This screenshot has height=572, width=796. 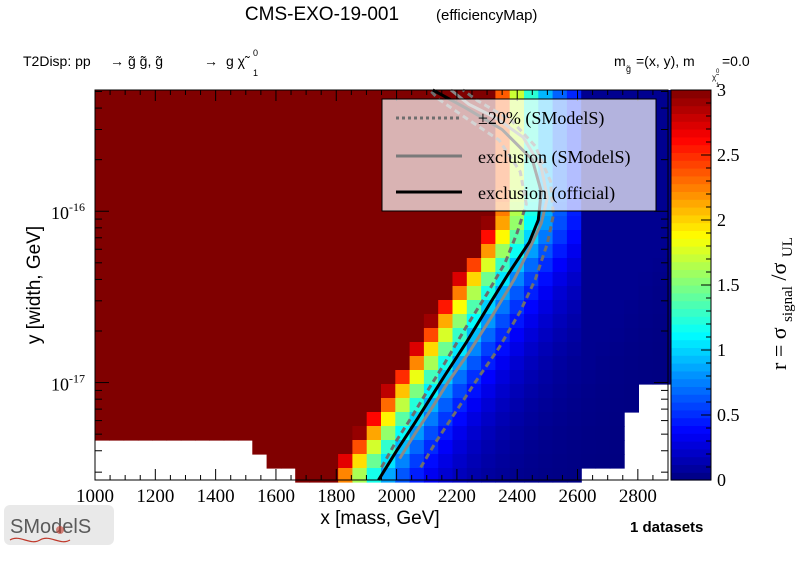 I want to click on x-tick-label: 1800, so click(x=336, y=496).